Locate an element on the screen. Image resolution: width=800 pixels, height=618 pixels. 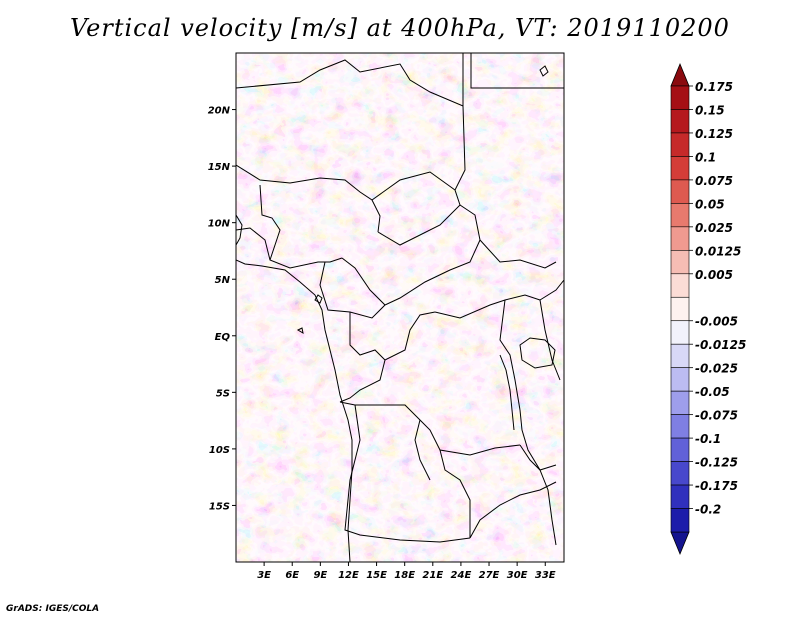
lon-tick-label: 33E is located at coordinates (545, 575).